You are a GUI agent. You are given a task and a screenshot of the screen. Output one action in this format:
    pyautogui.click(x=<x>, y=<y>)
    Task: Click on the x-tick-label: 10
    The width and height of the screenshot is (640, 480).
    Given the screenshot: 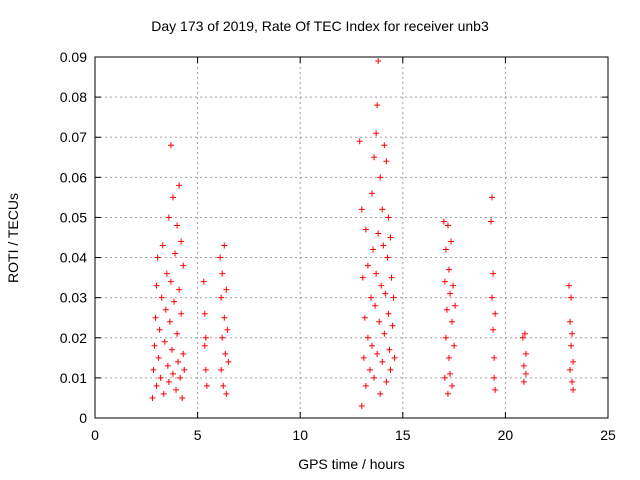 What is the action you would take?
    pyautogui.click(x=300, y=435)
    